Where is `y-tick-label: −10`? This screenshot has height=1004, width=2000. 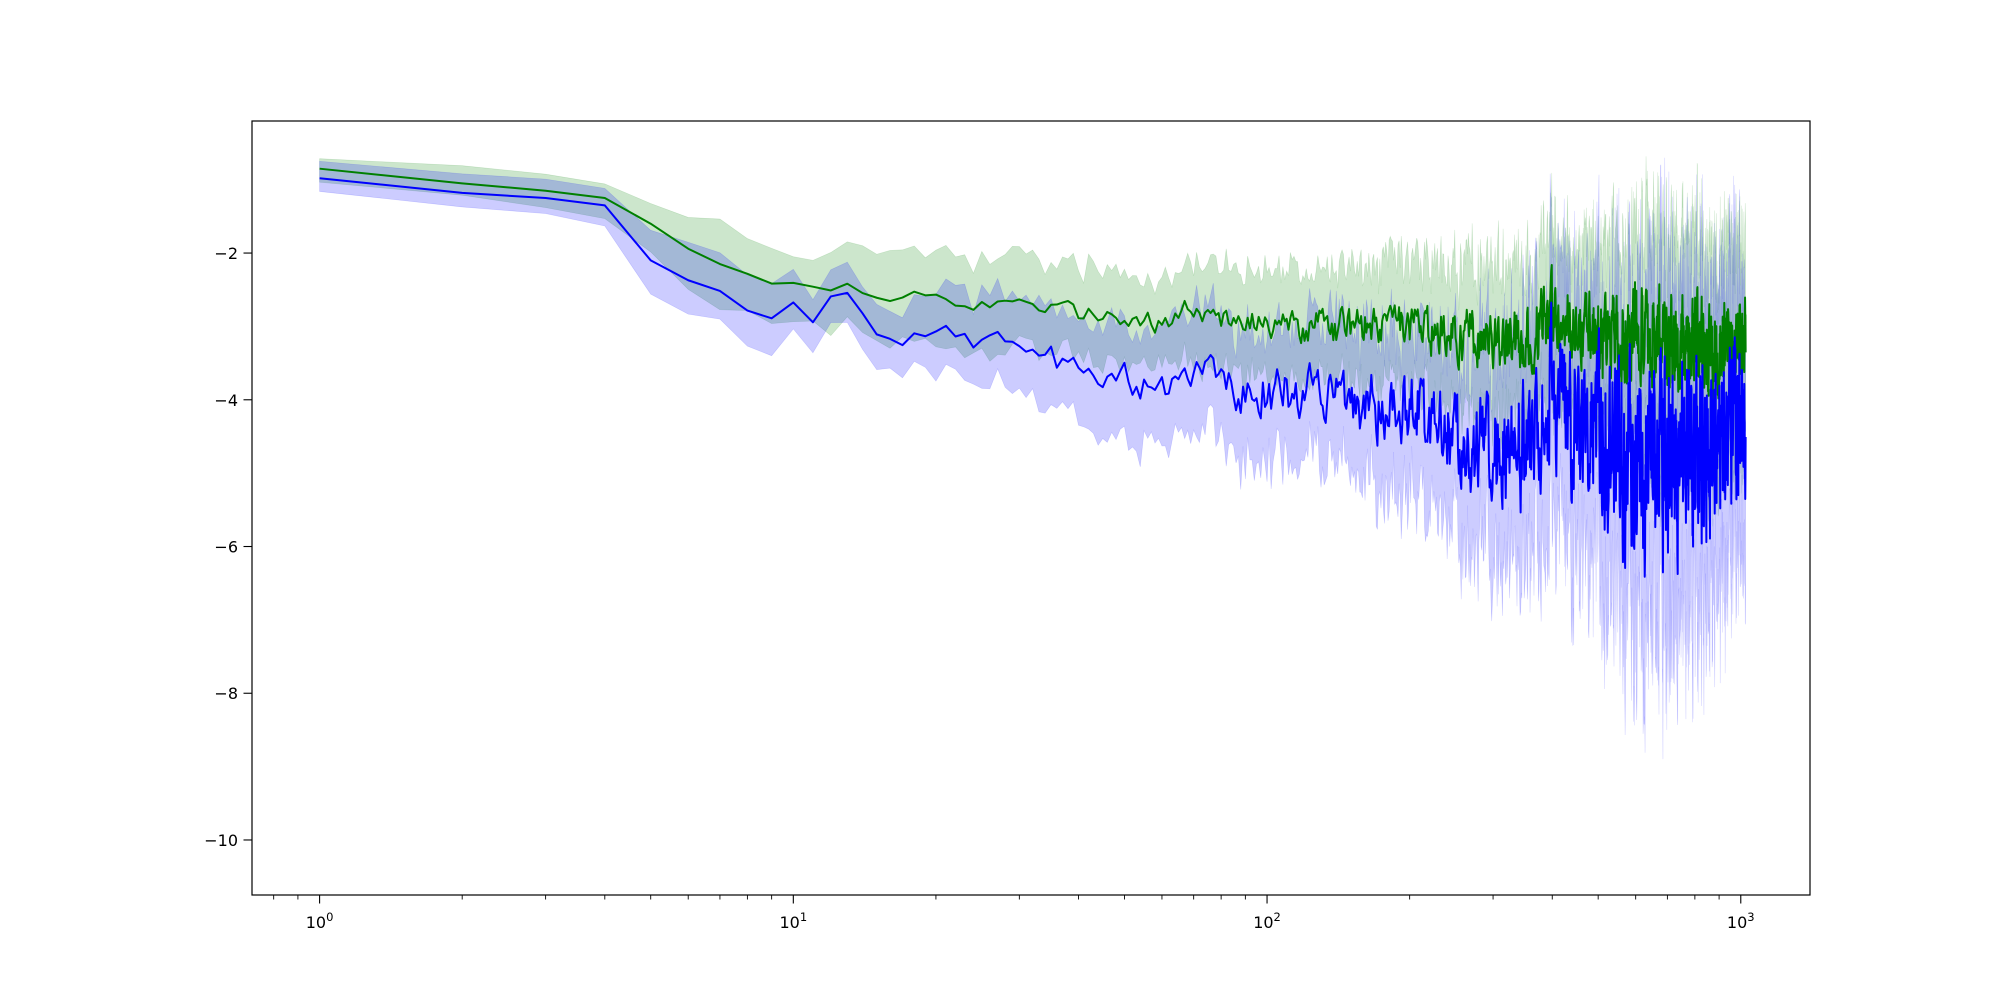 y-tick-label: −10 is located at coordinates (221, 840).